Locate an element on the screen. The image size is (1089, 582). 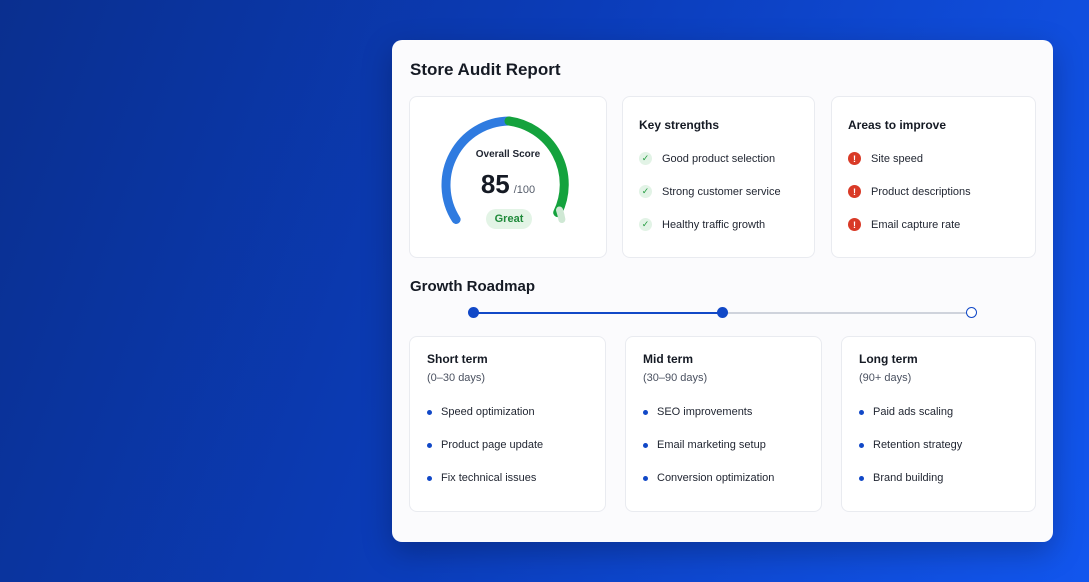
roadmap-item-label: Retention strategy is located at coordinates (918, 445).